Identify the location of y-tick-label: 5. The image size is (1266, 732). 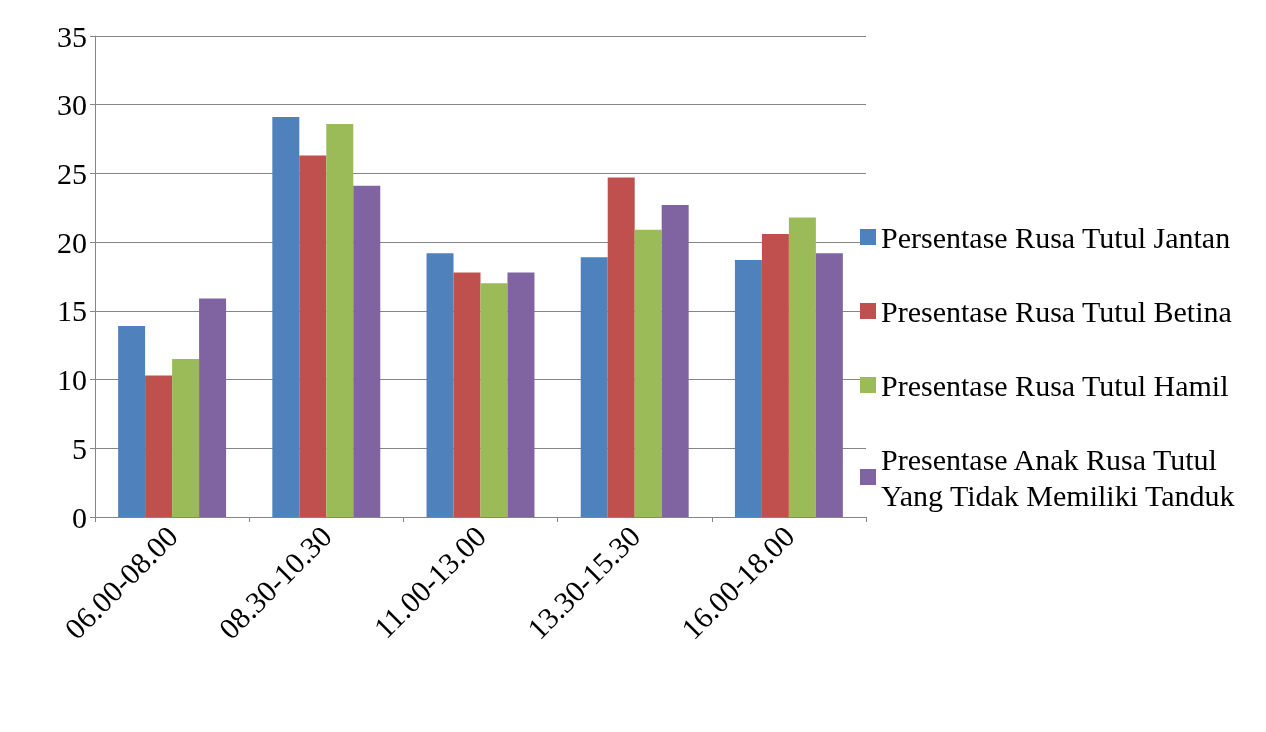
(79, 448).